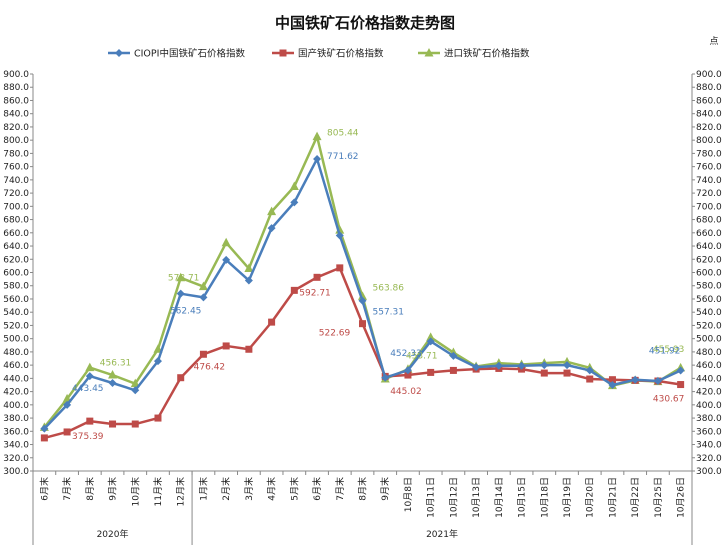 The height and width of the screenshot is (545, 725). I want to click on data-label: 375.39, so click(88, 437).